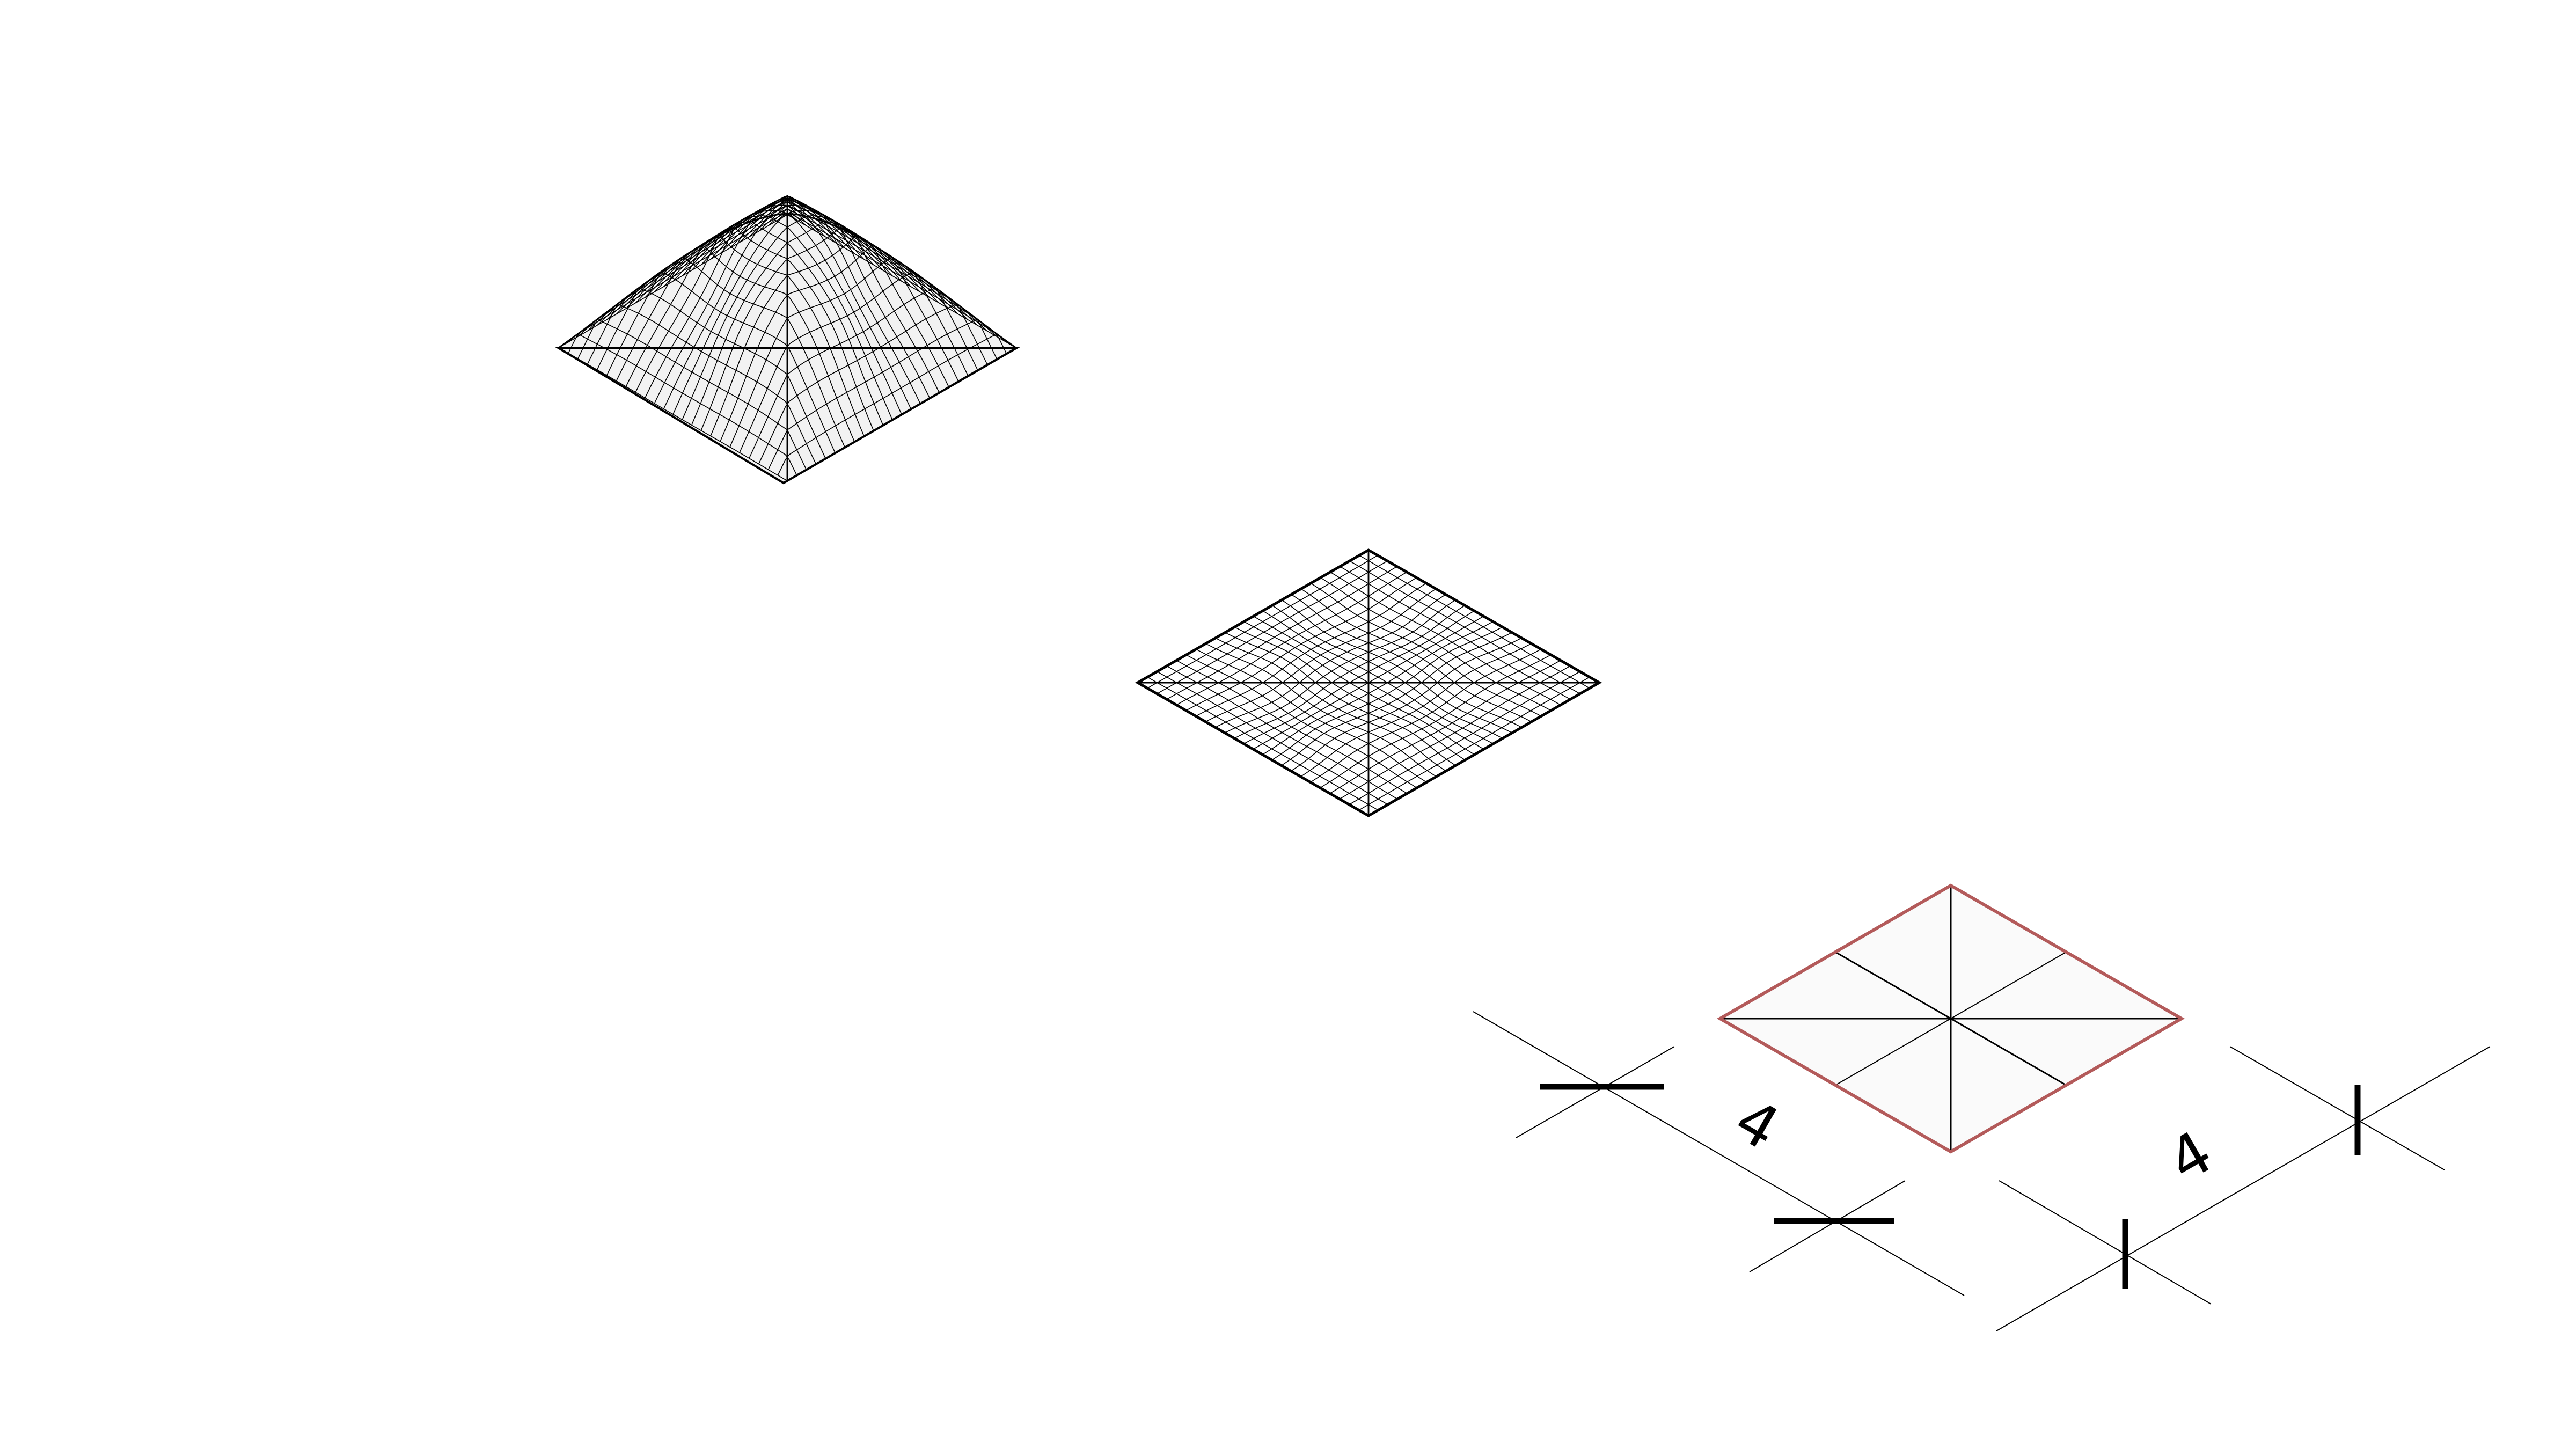 Image resolution: width=2576 pixels, height=1449 pixels. I want to click on dimension-a-line, so click(1719, 1153).